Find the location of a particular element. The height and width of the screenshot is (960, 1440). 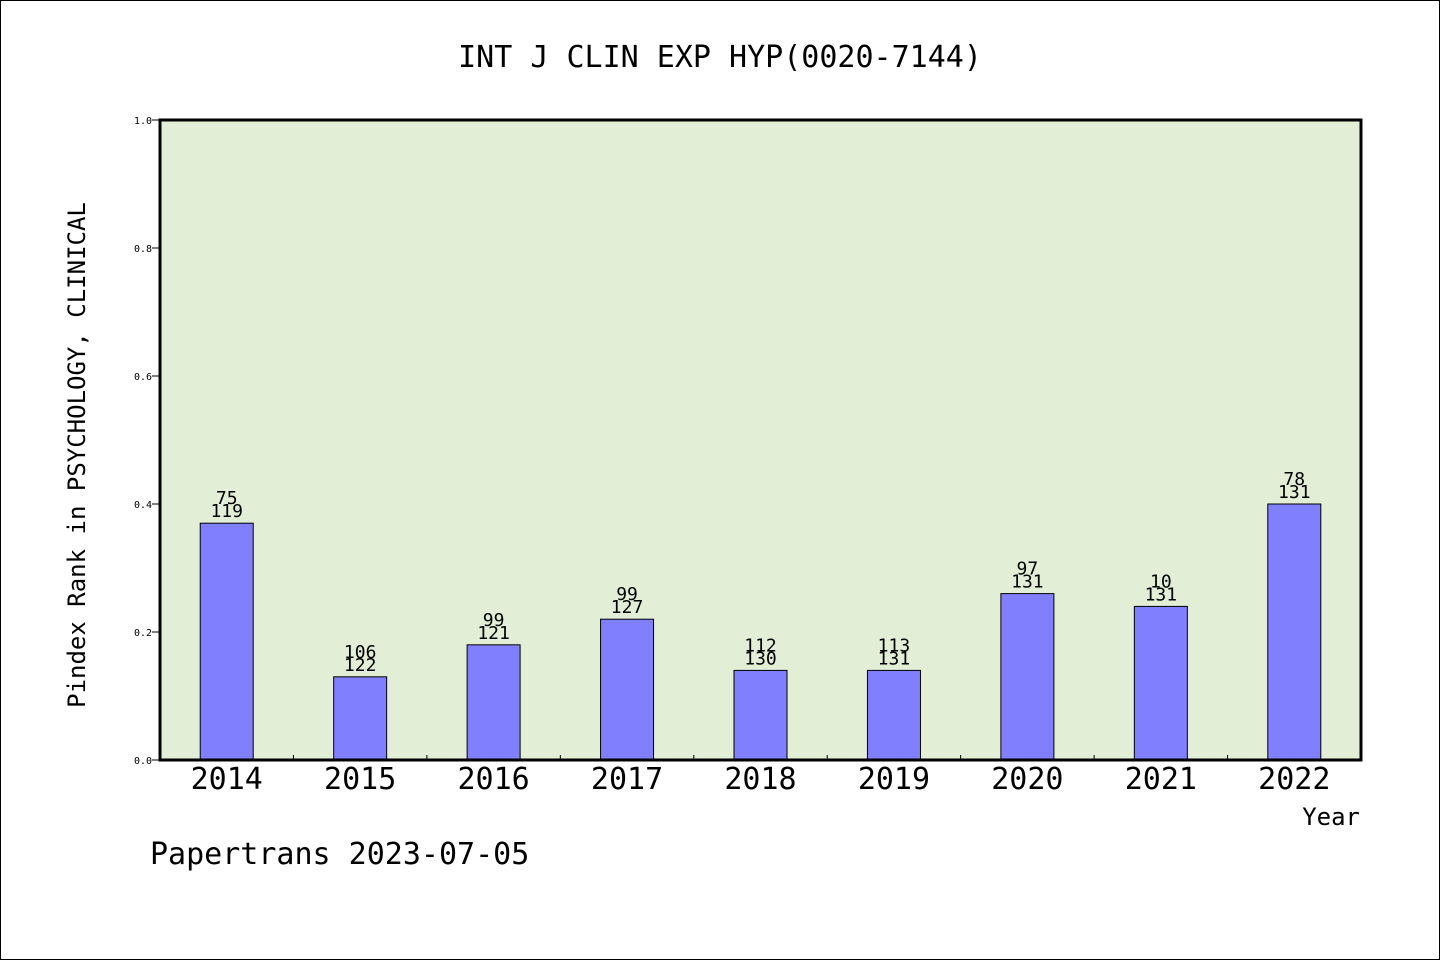

bar-total-label-2016: 121 is located at coordinates (493, 633).